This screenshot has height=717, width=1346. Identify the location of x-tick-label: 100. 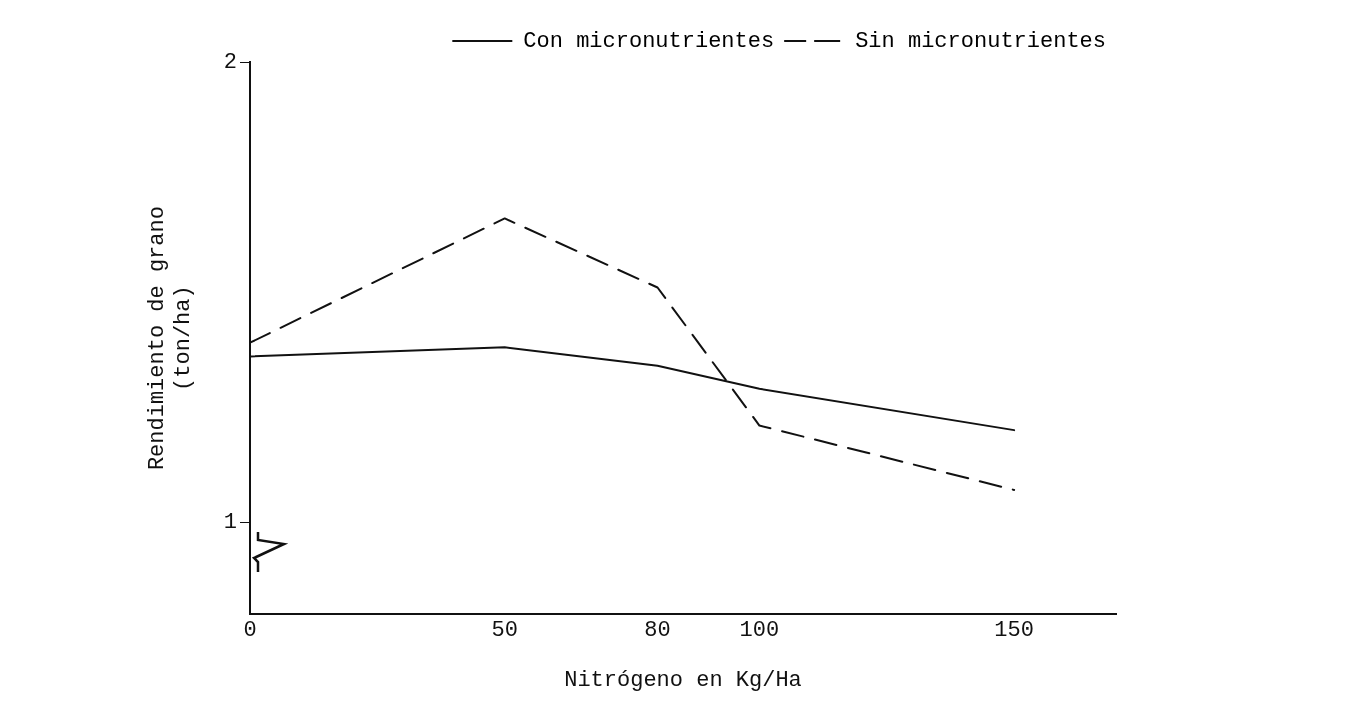
(759, 631).